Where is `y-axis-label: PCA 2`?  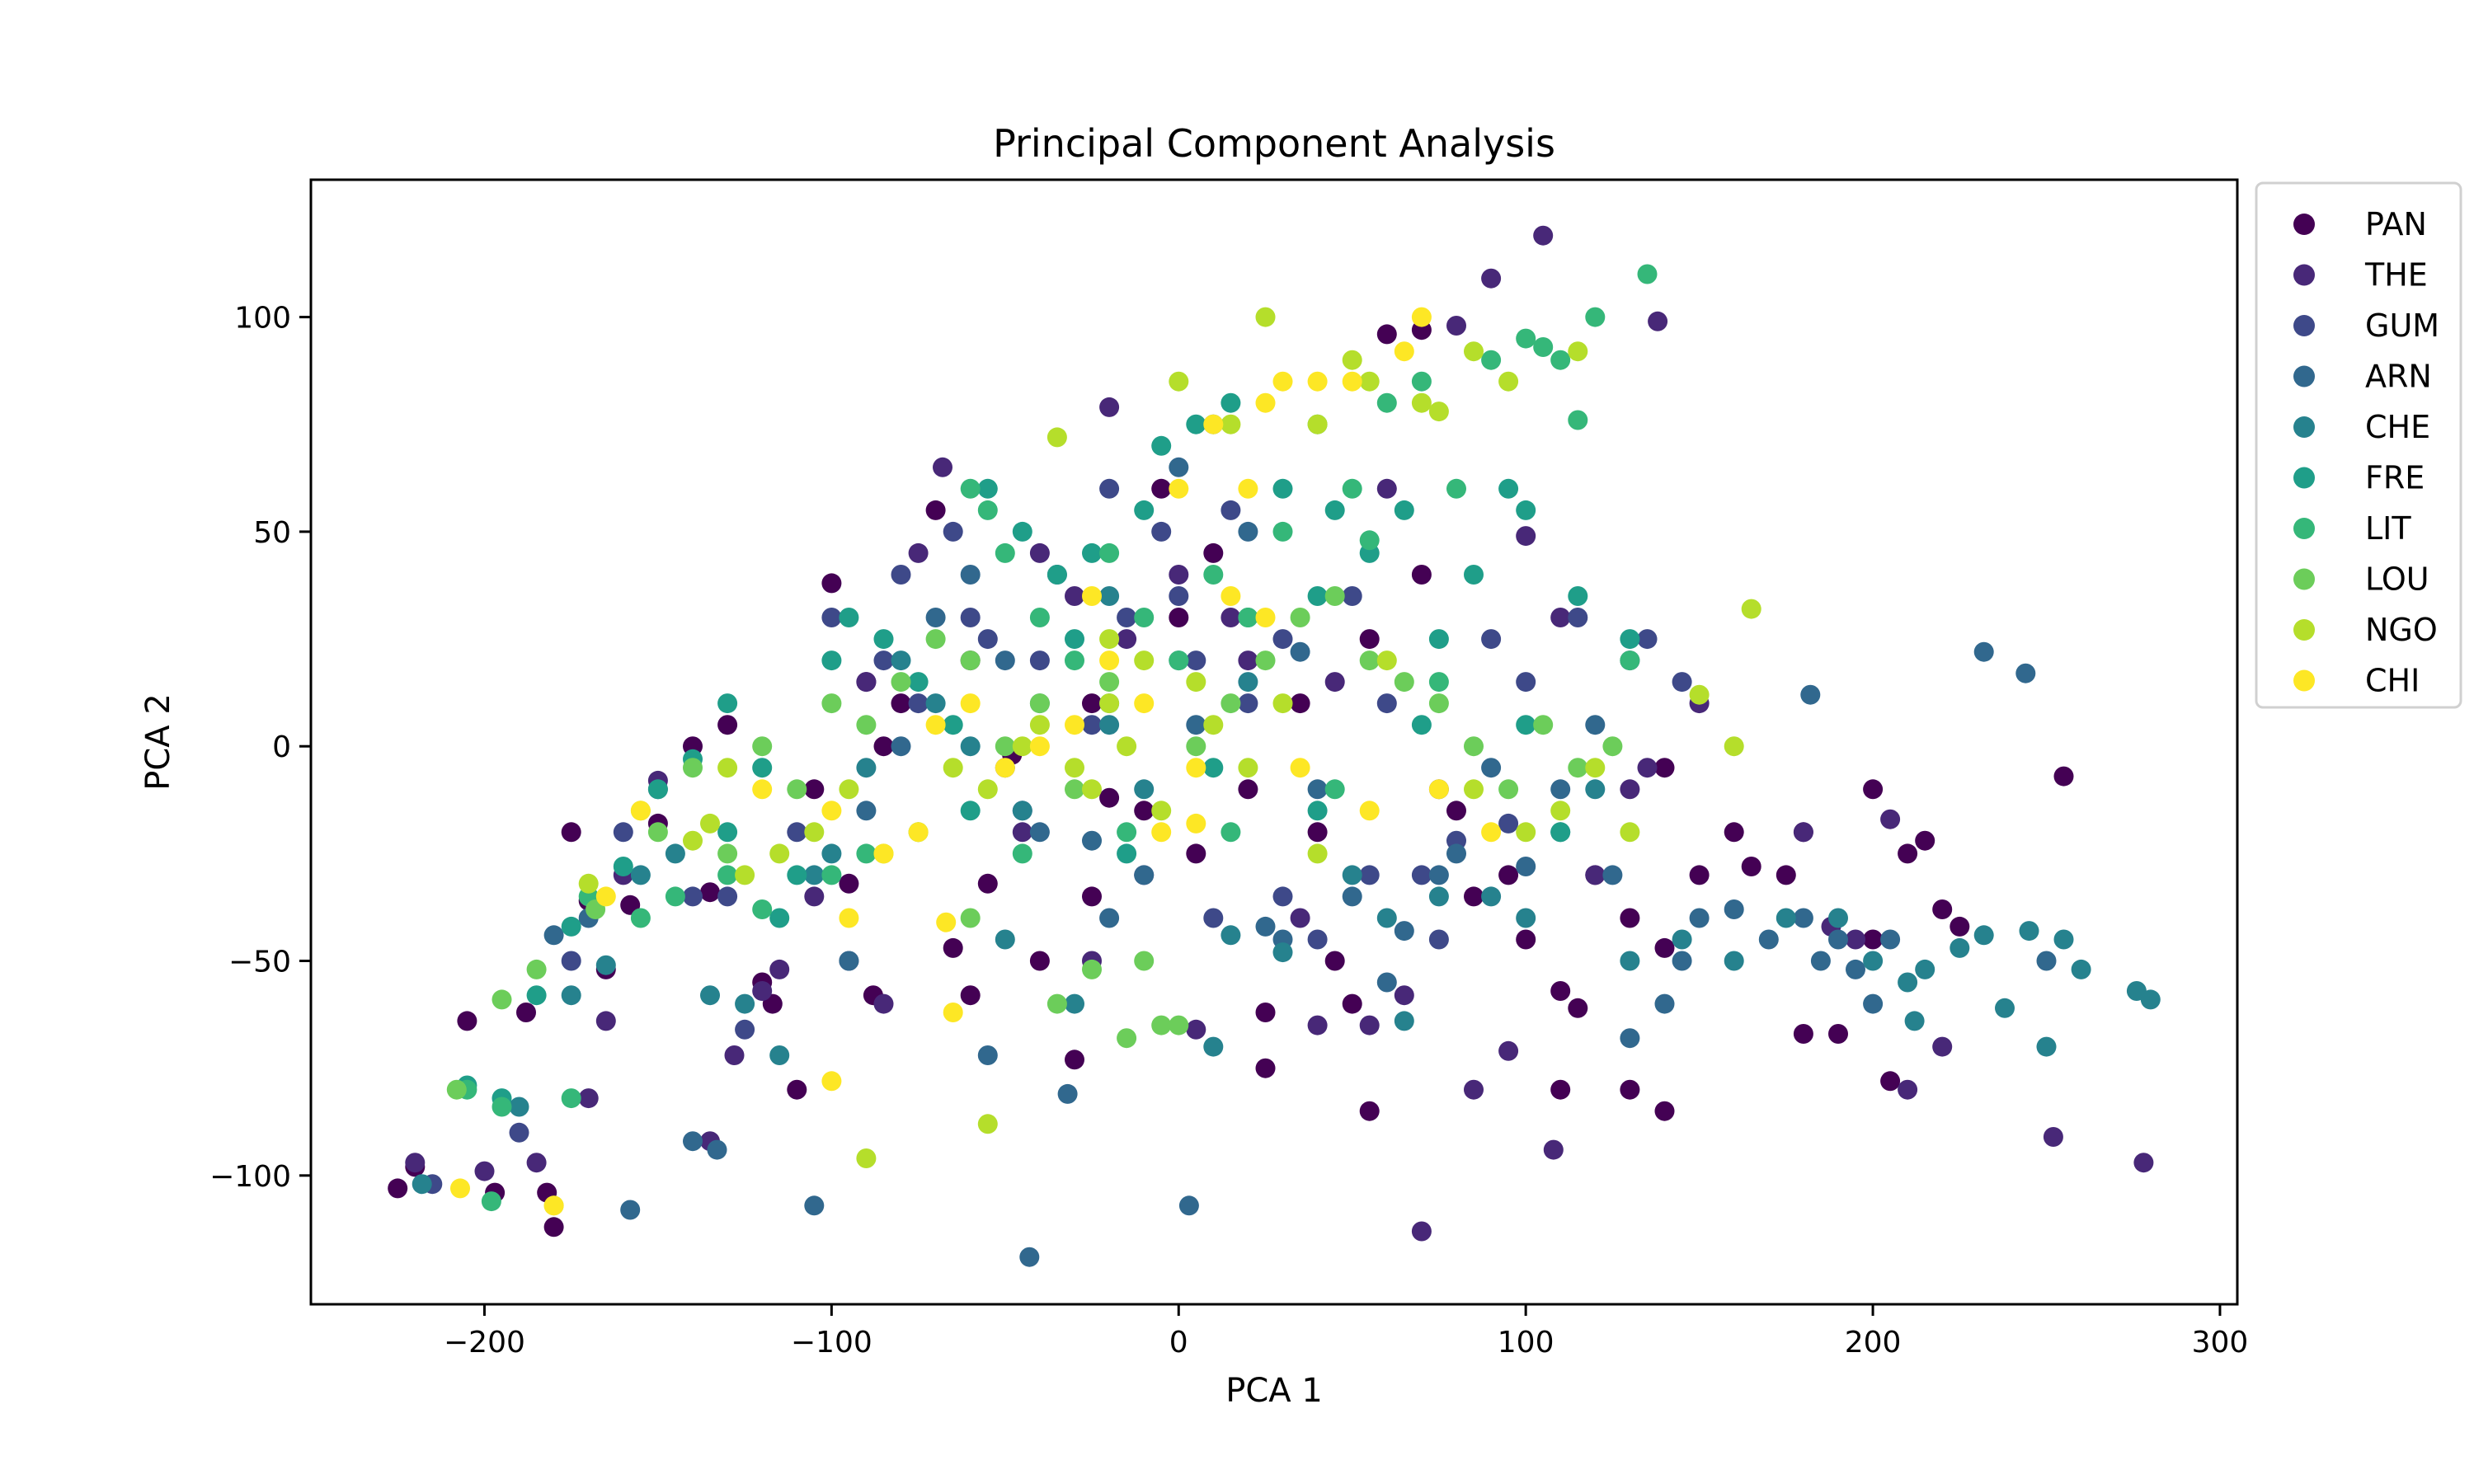 y-axis-label: PCA 2 is located at coordinates (158, 742).